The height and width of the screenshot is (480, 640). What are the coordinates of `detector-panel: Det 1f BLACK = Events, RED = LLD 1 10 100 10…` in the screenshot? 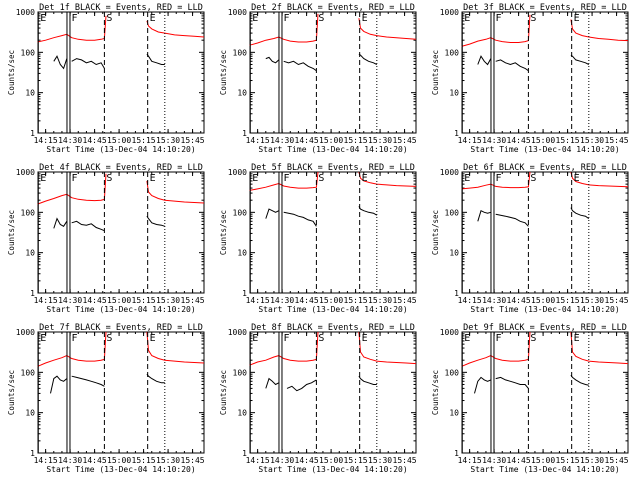 It's located at (106, 78).